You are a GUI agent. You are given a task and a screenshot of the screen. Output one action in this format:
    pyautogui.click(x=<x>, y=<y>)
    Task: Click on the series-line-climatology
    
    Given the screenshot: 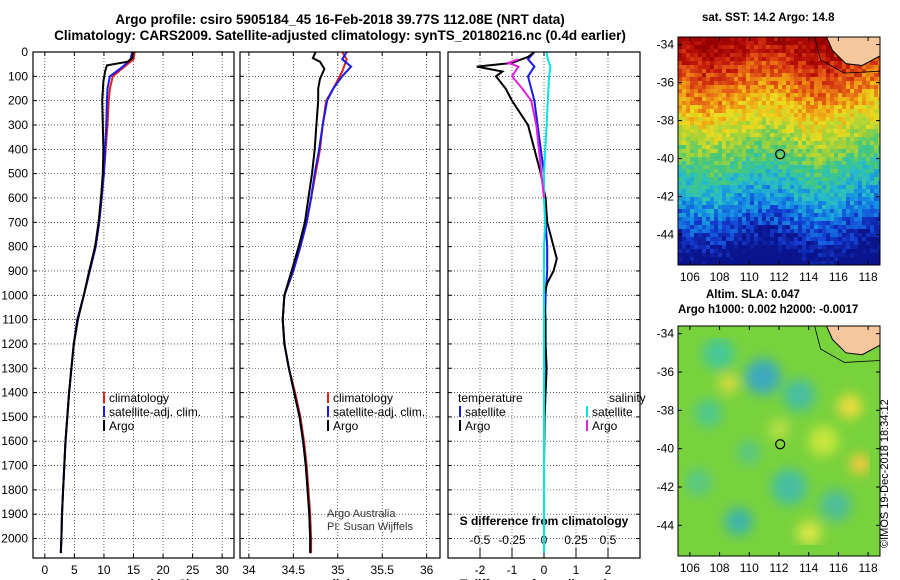 What is the action you would take?
    pyautogui.click(x=314, y=302)
    